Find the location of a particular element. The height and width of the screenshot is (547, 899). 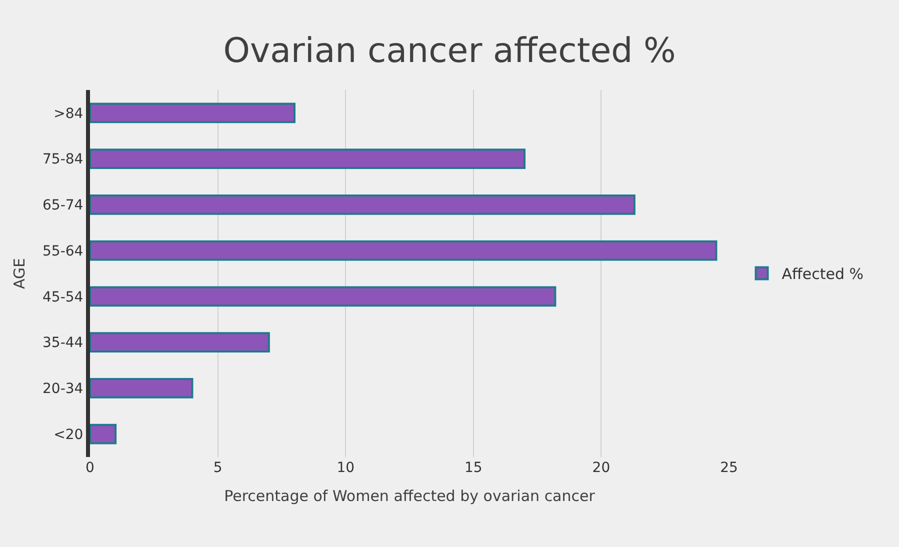

y-tick-label: >84 is located at coordinates (69, 114).